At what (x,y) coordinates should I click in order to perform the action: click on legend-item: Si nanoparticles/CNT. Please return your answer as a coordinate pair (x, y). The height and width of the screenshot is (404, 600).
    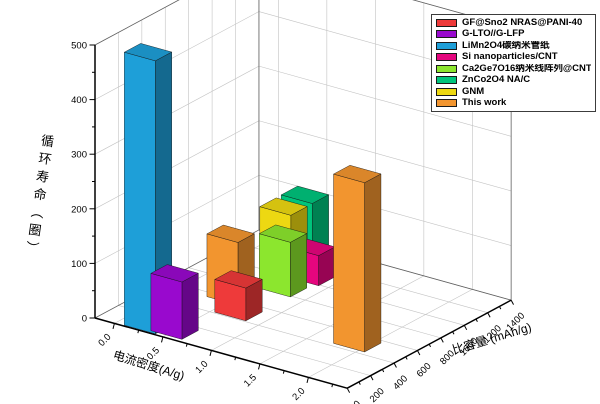
    Looking at the image, I should click on (513, 57).